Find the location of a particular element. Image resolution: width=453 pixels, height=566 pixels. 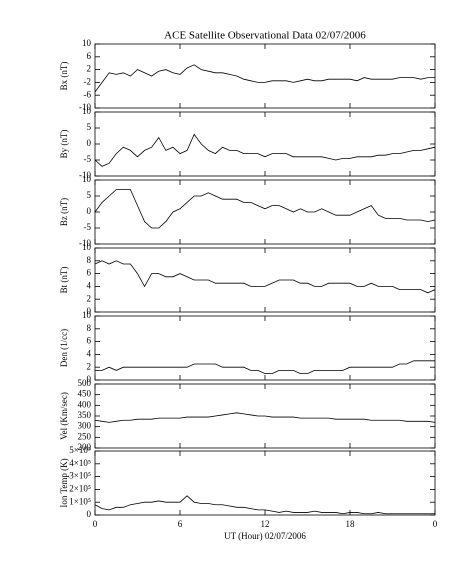

y-tick-label: 5×10⁵ is located at coordinates (80, 450).